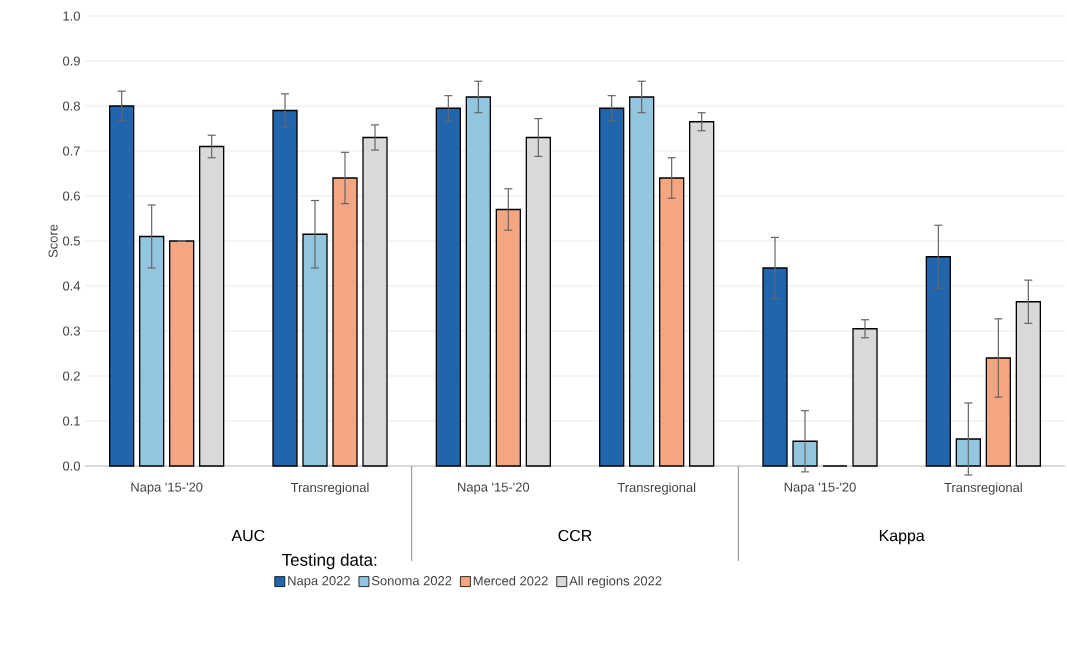 This screenshot has height=645, width=1067. What do you see at coordinates (411, 581) in the screenshot?
I see `legend-label: Sonoma 2022` at bounding box center [411, 581].